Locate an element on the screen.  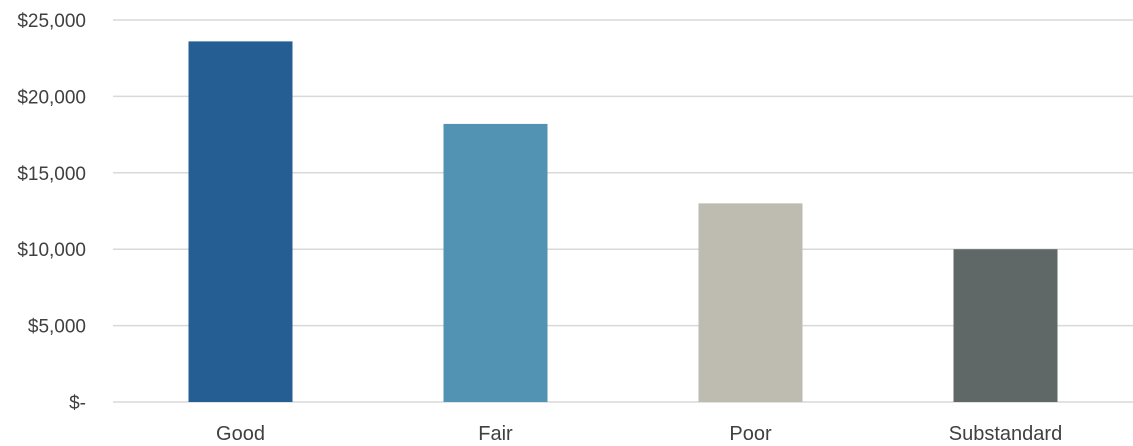
bar-good is located at coordinates (240, 221).